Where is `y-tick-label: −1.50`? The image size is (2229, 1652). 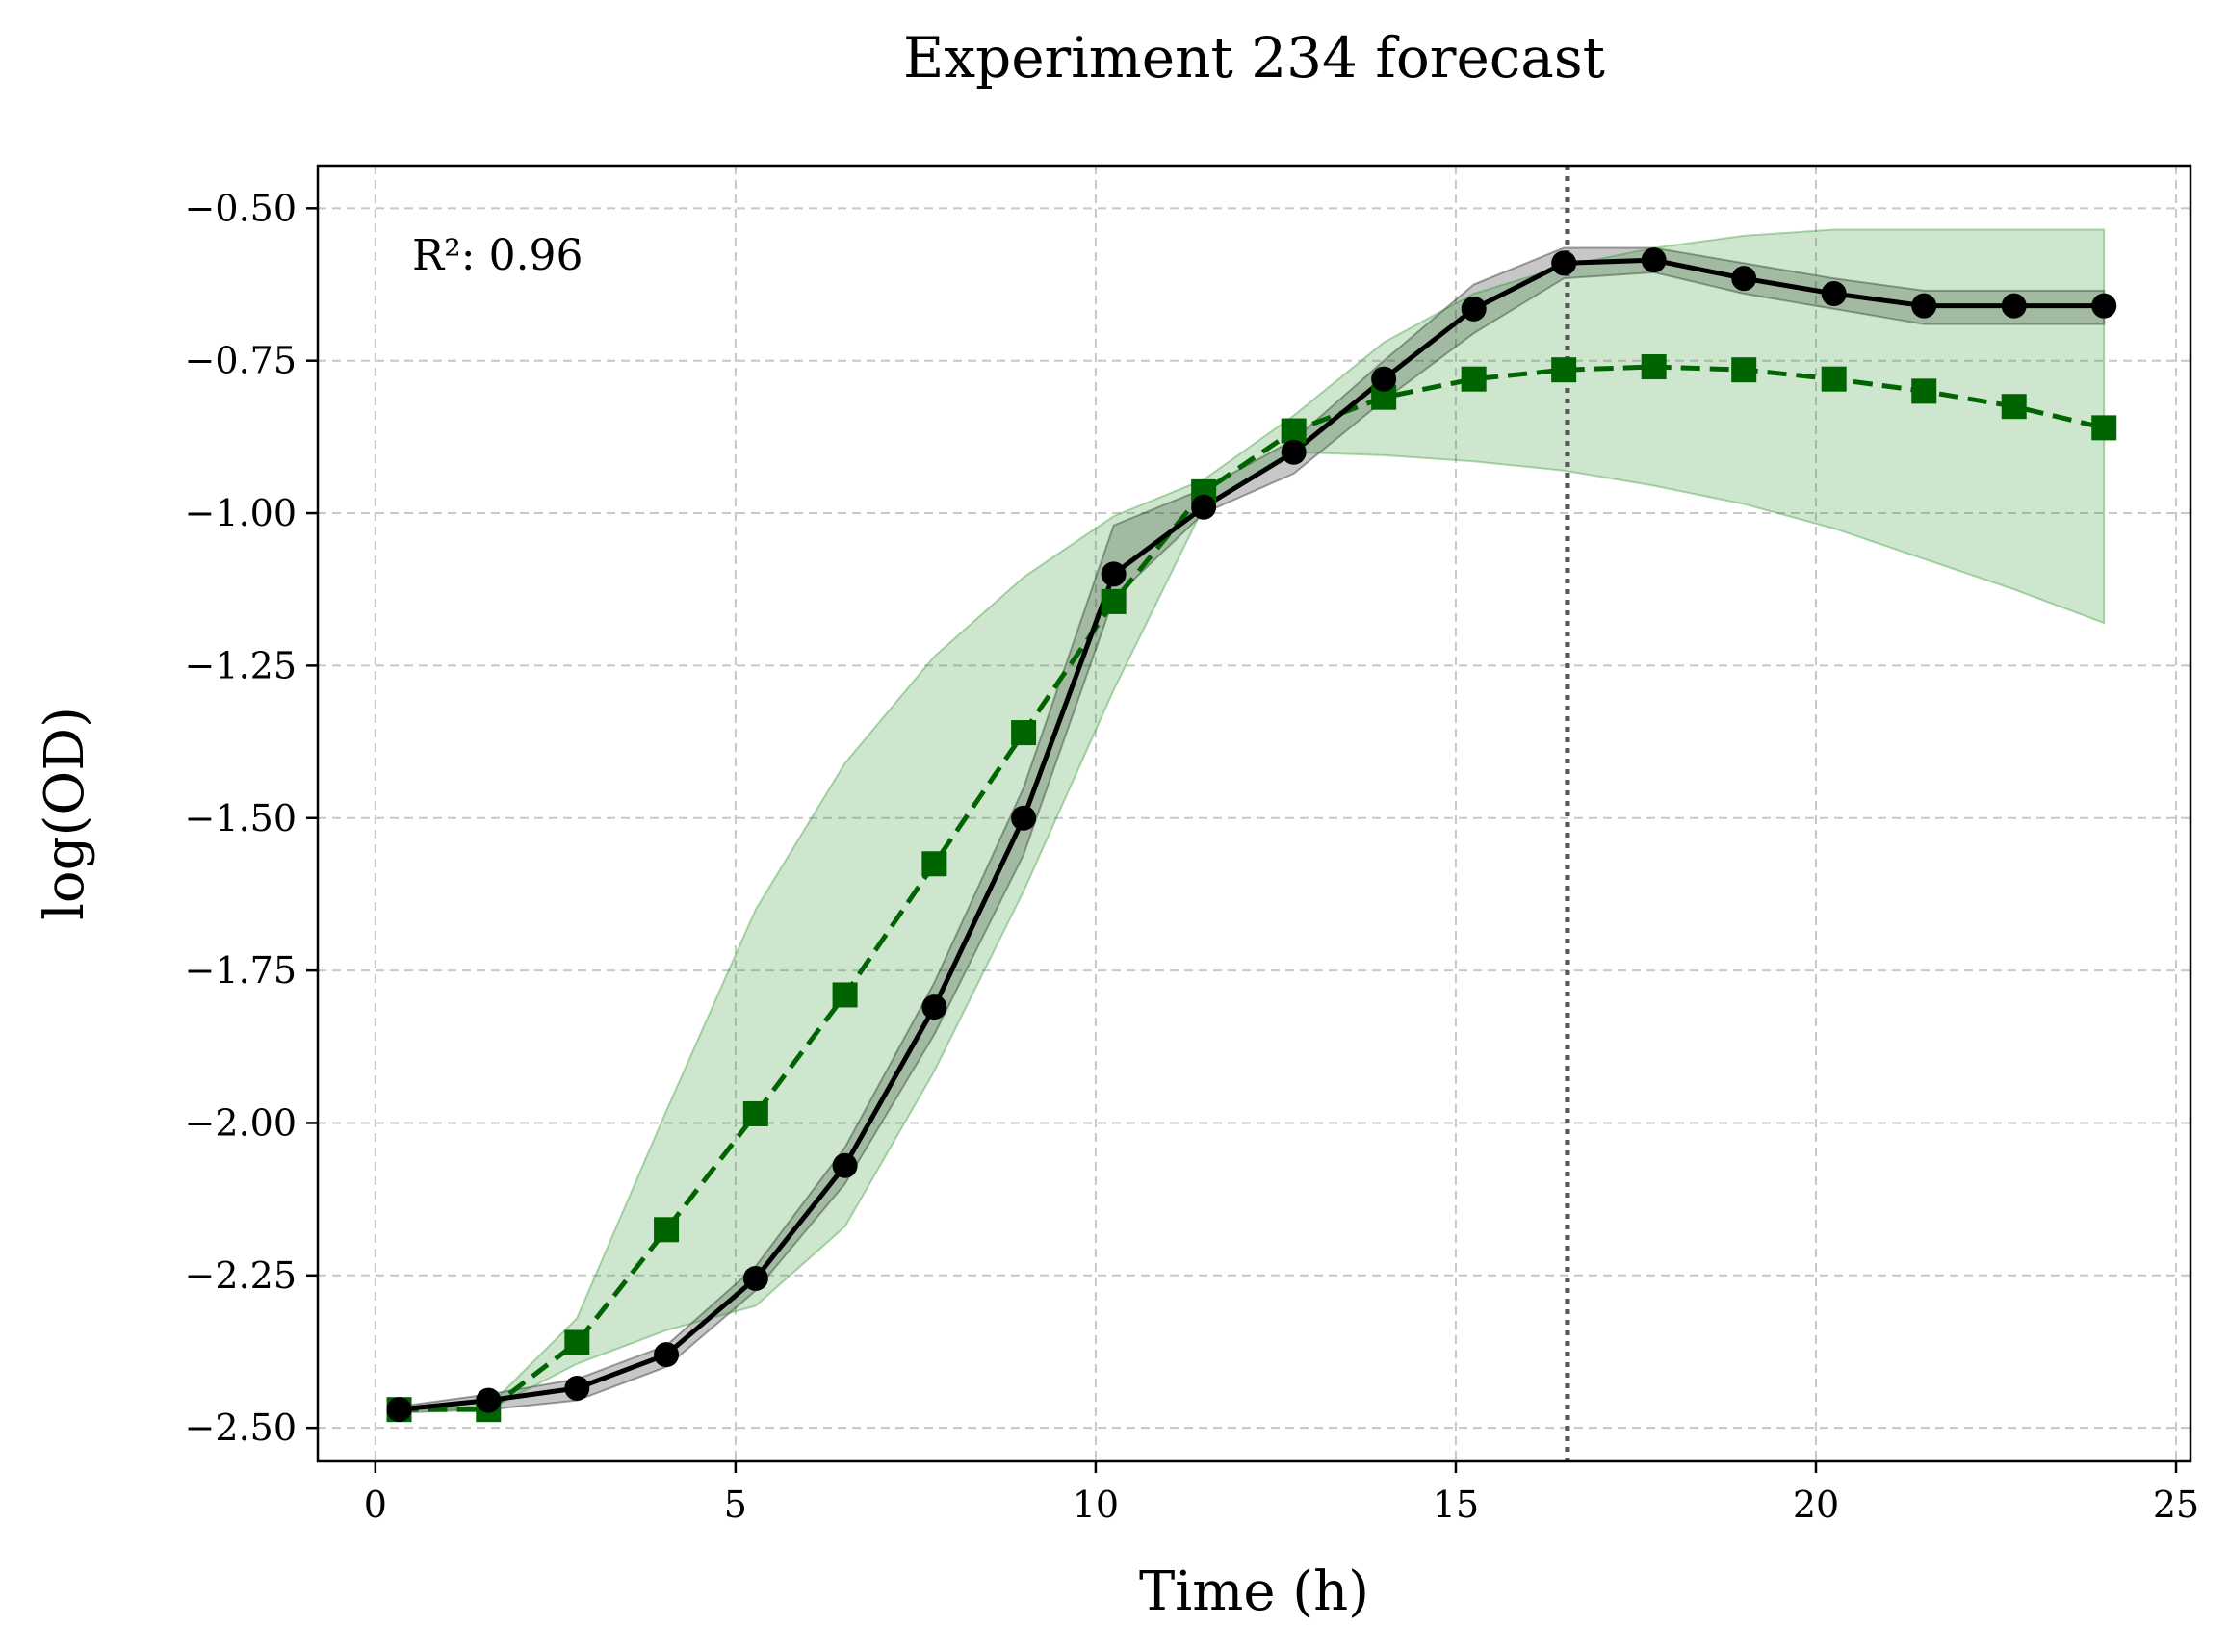 y-tick-label: −1.50 is located at coordinates (241, 818).